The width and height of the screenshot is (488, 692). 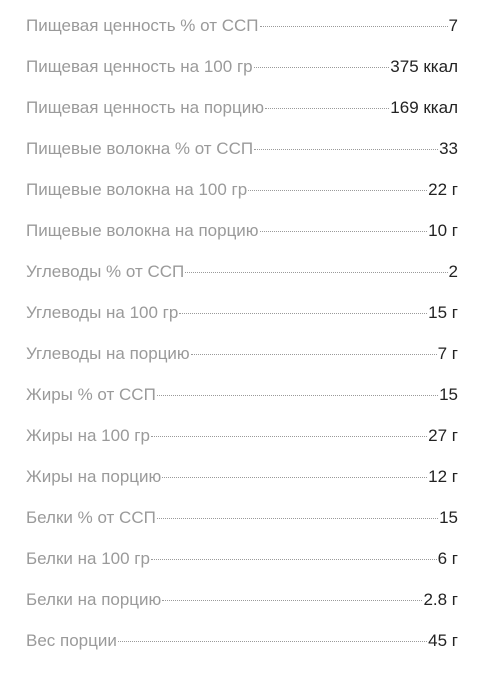 What do you see at coordinates (443, 230) in the screenshot?
I see `nutrition-value: 10 г` at bounding box center [443, 230].